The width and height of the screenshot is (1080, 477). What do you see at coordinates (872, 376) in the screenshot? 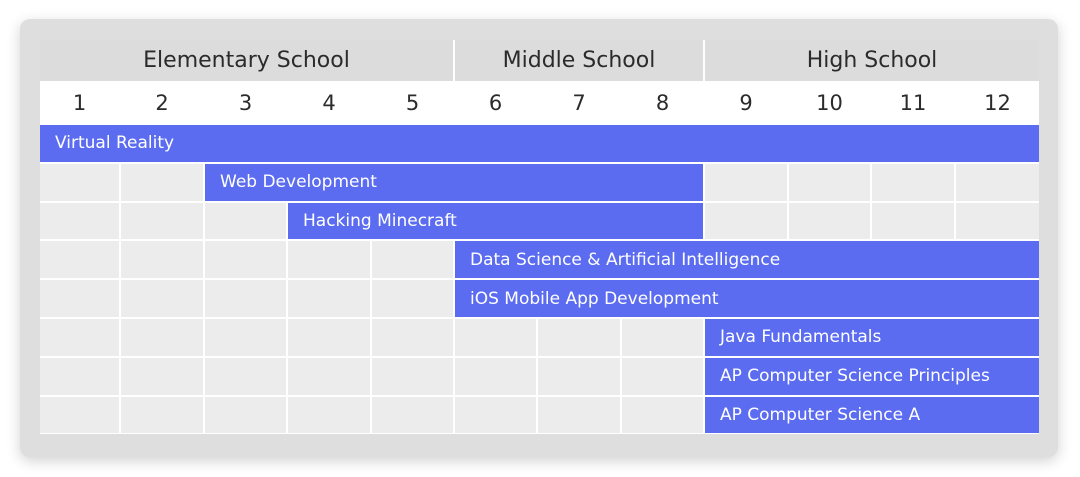
I see `course-bar: AP Computer Science Principles` at bounding box center [872, 376].